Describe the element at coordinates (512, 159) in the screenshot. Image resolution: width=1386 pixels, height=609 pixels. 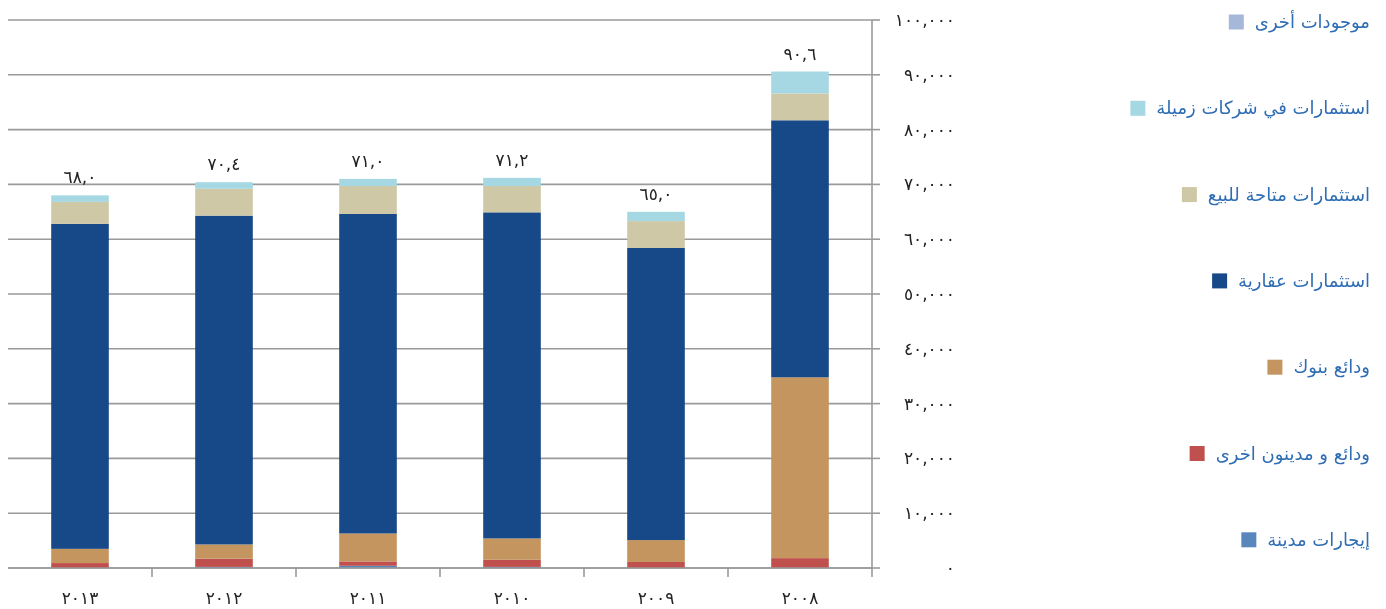
I see `total-label: ٧١,٢` at that location.